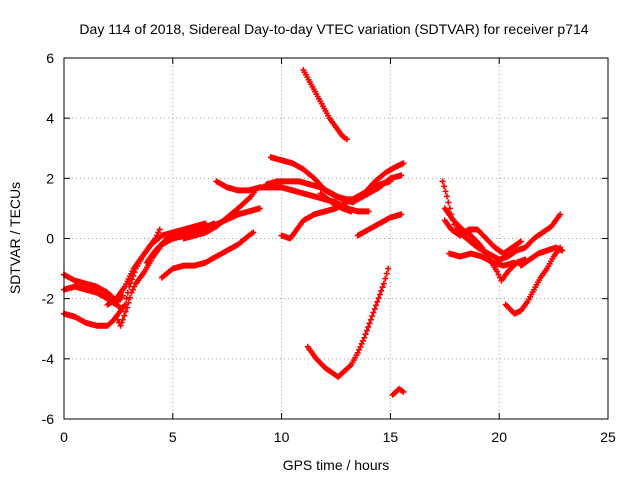  I want to click on x-tick-label: 5, so click(173, 437).